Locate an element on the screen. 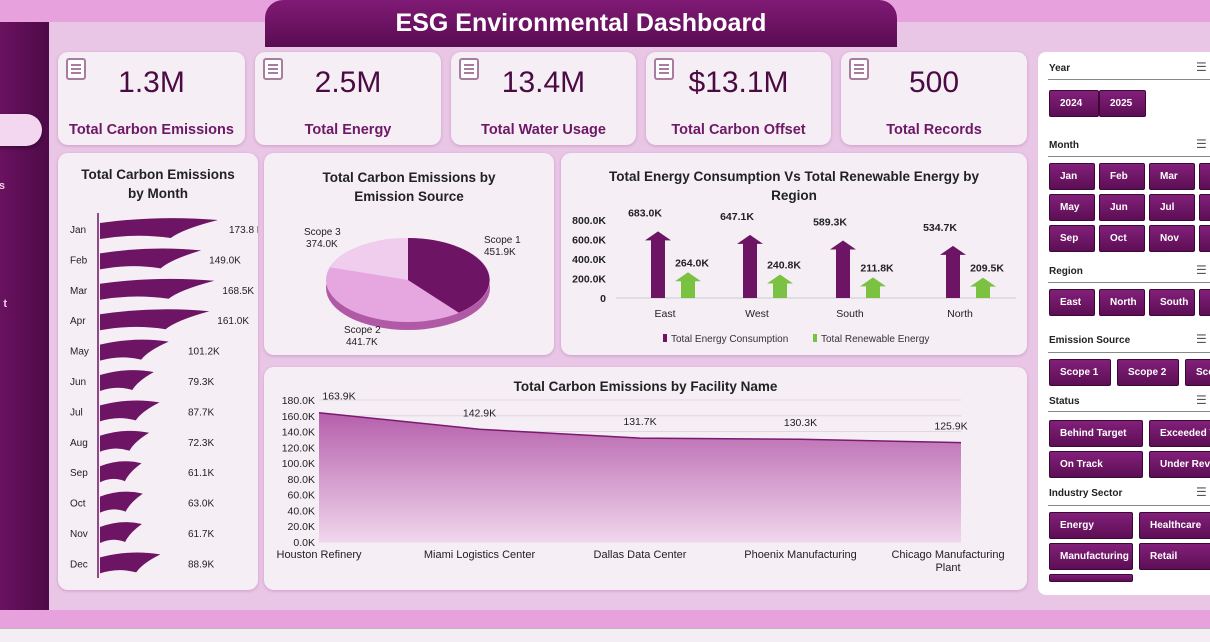 Image resolution: width=1210 pixels, height=642 pixels. filter-option: Energy is located at coordinates (1091, 525).